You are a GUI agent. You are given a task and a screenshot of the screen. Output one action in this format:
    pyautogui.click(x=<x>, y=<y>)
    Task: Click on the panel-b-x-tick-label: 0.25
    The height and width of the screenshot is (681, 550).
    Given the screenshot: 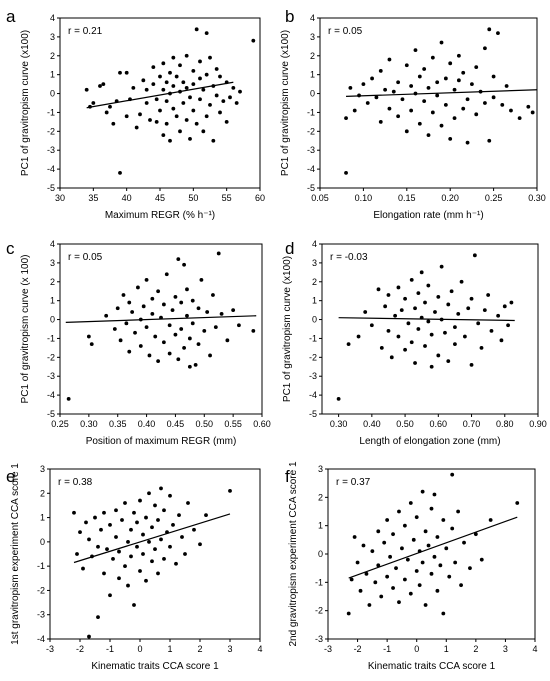 What is the action you would take?
    pyautogui.click(x=494, y=198)
    